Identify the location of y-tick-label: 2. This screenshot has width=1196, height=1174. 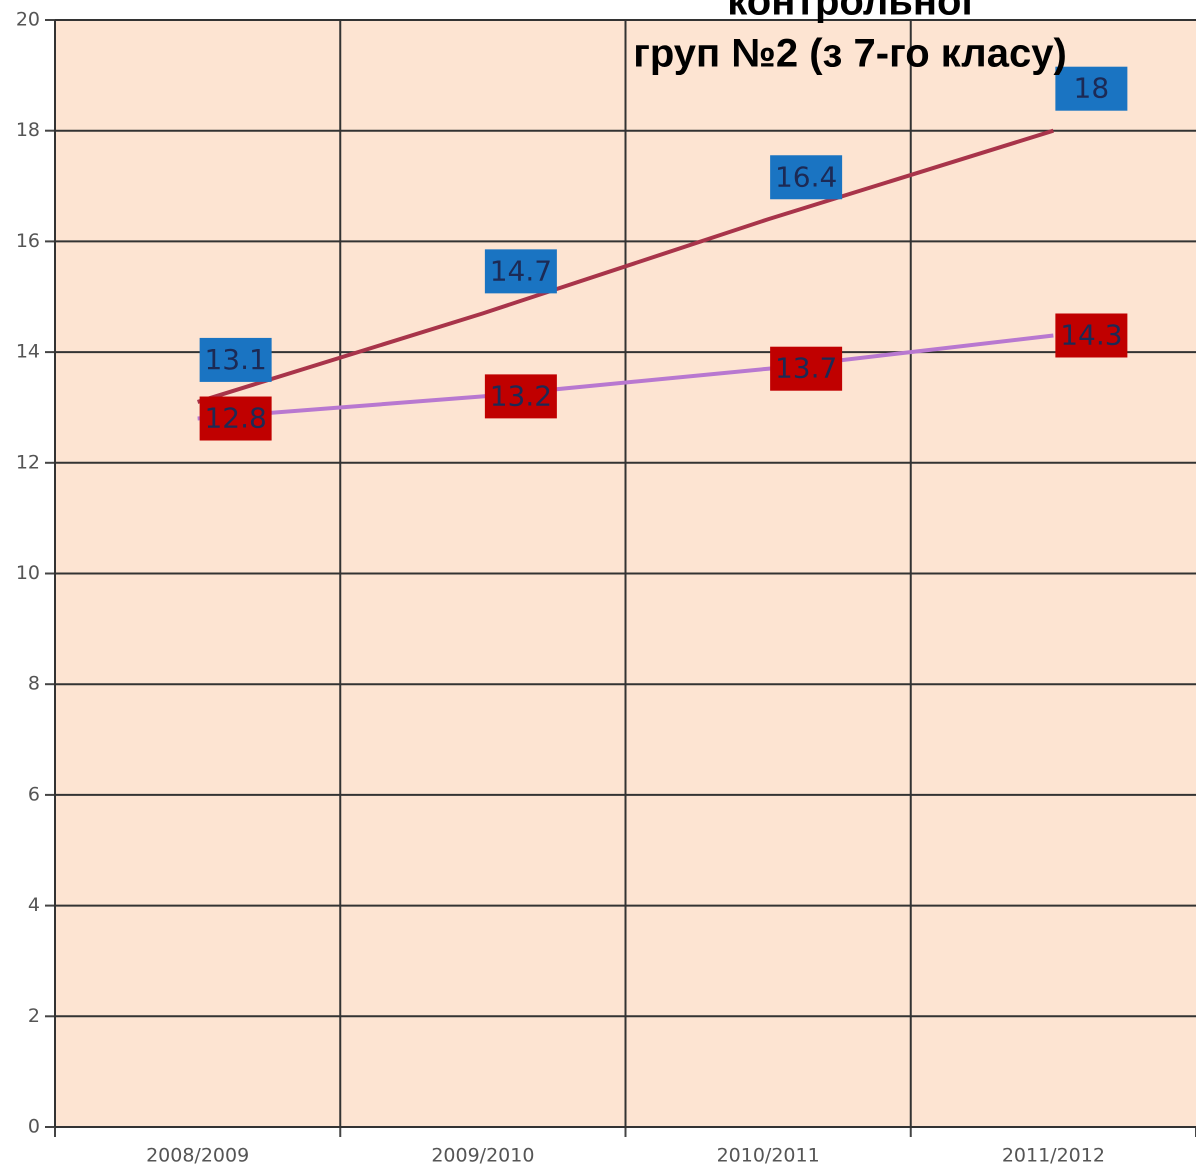
(34, 1016).